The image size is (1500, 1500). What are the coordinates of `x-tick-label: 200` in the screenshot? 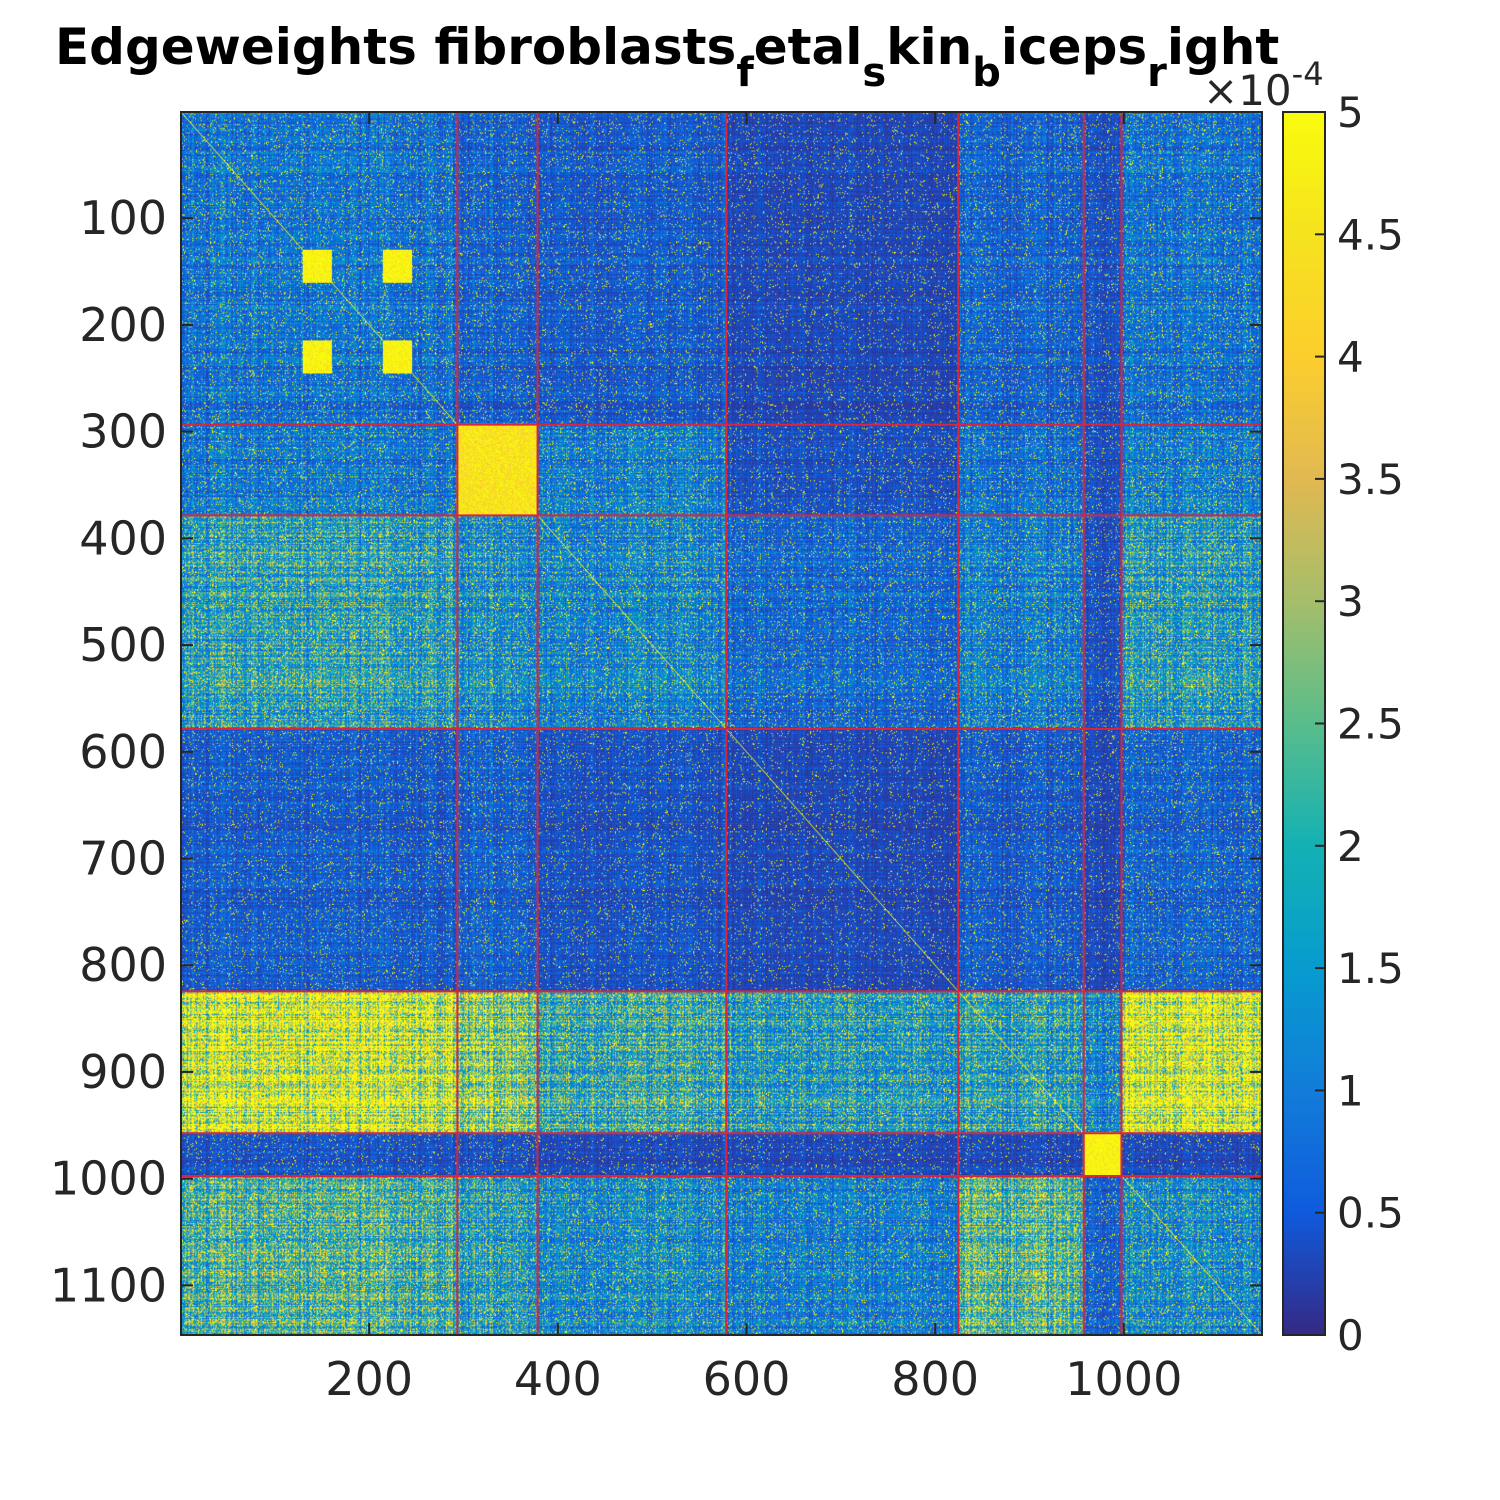 It's located at (369, 1379).